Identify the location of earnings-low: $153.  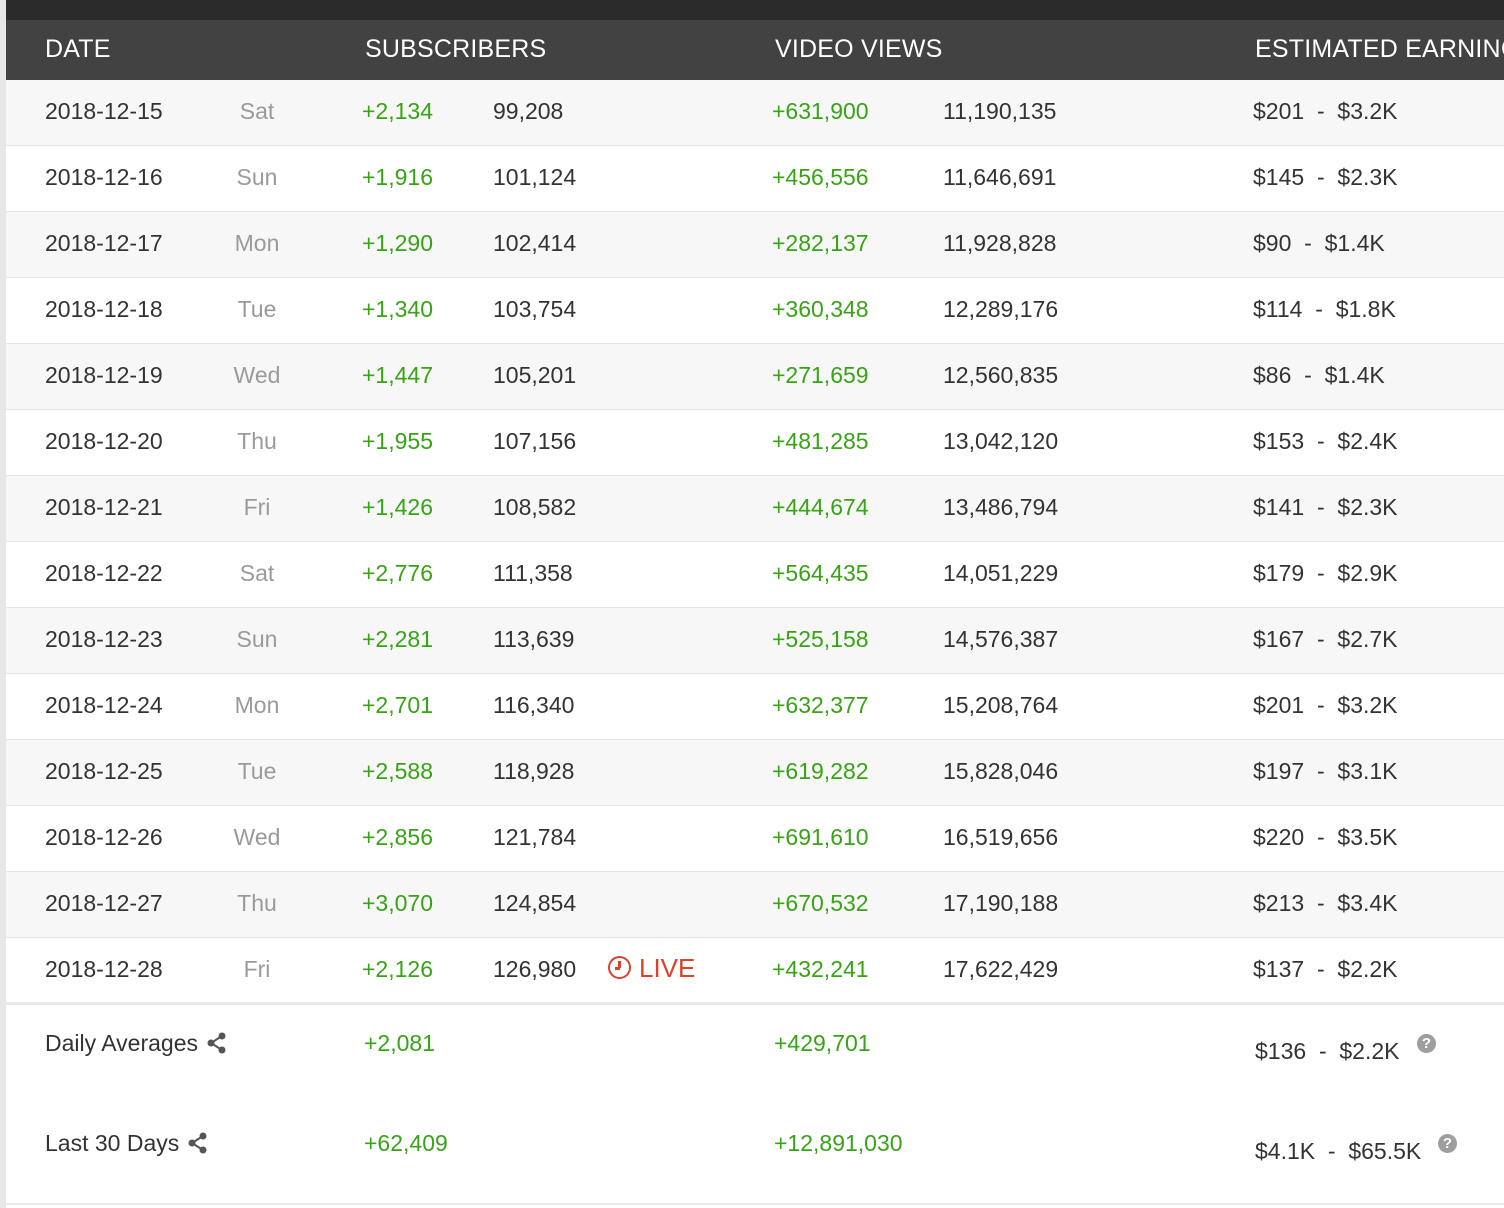
(1279, 441).